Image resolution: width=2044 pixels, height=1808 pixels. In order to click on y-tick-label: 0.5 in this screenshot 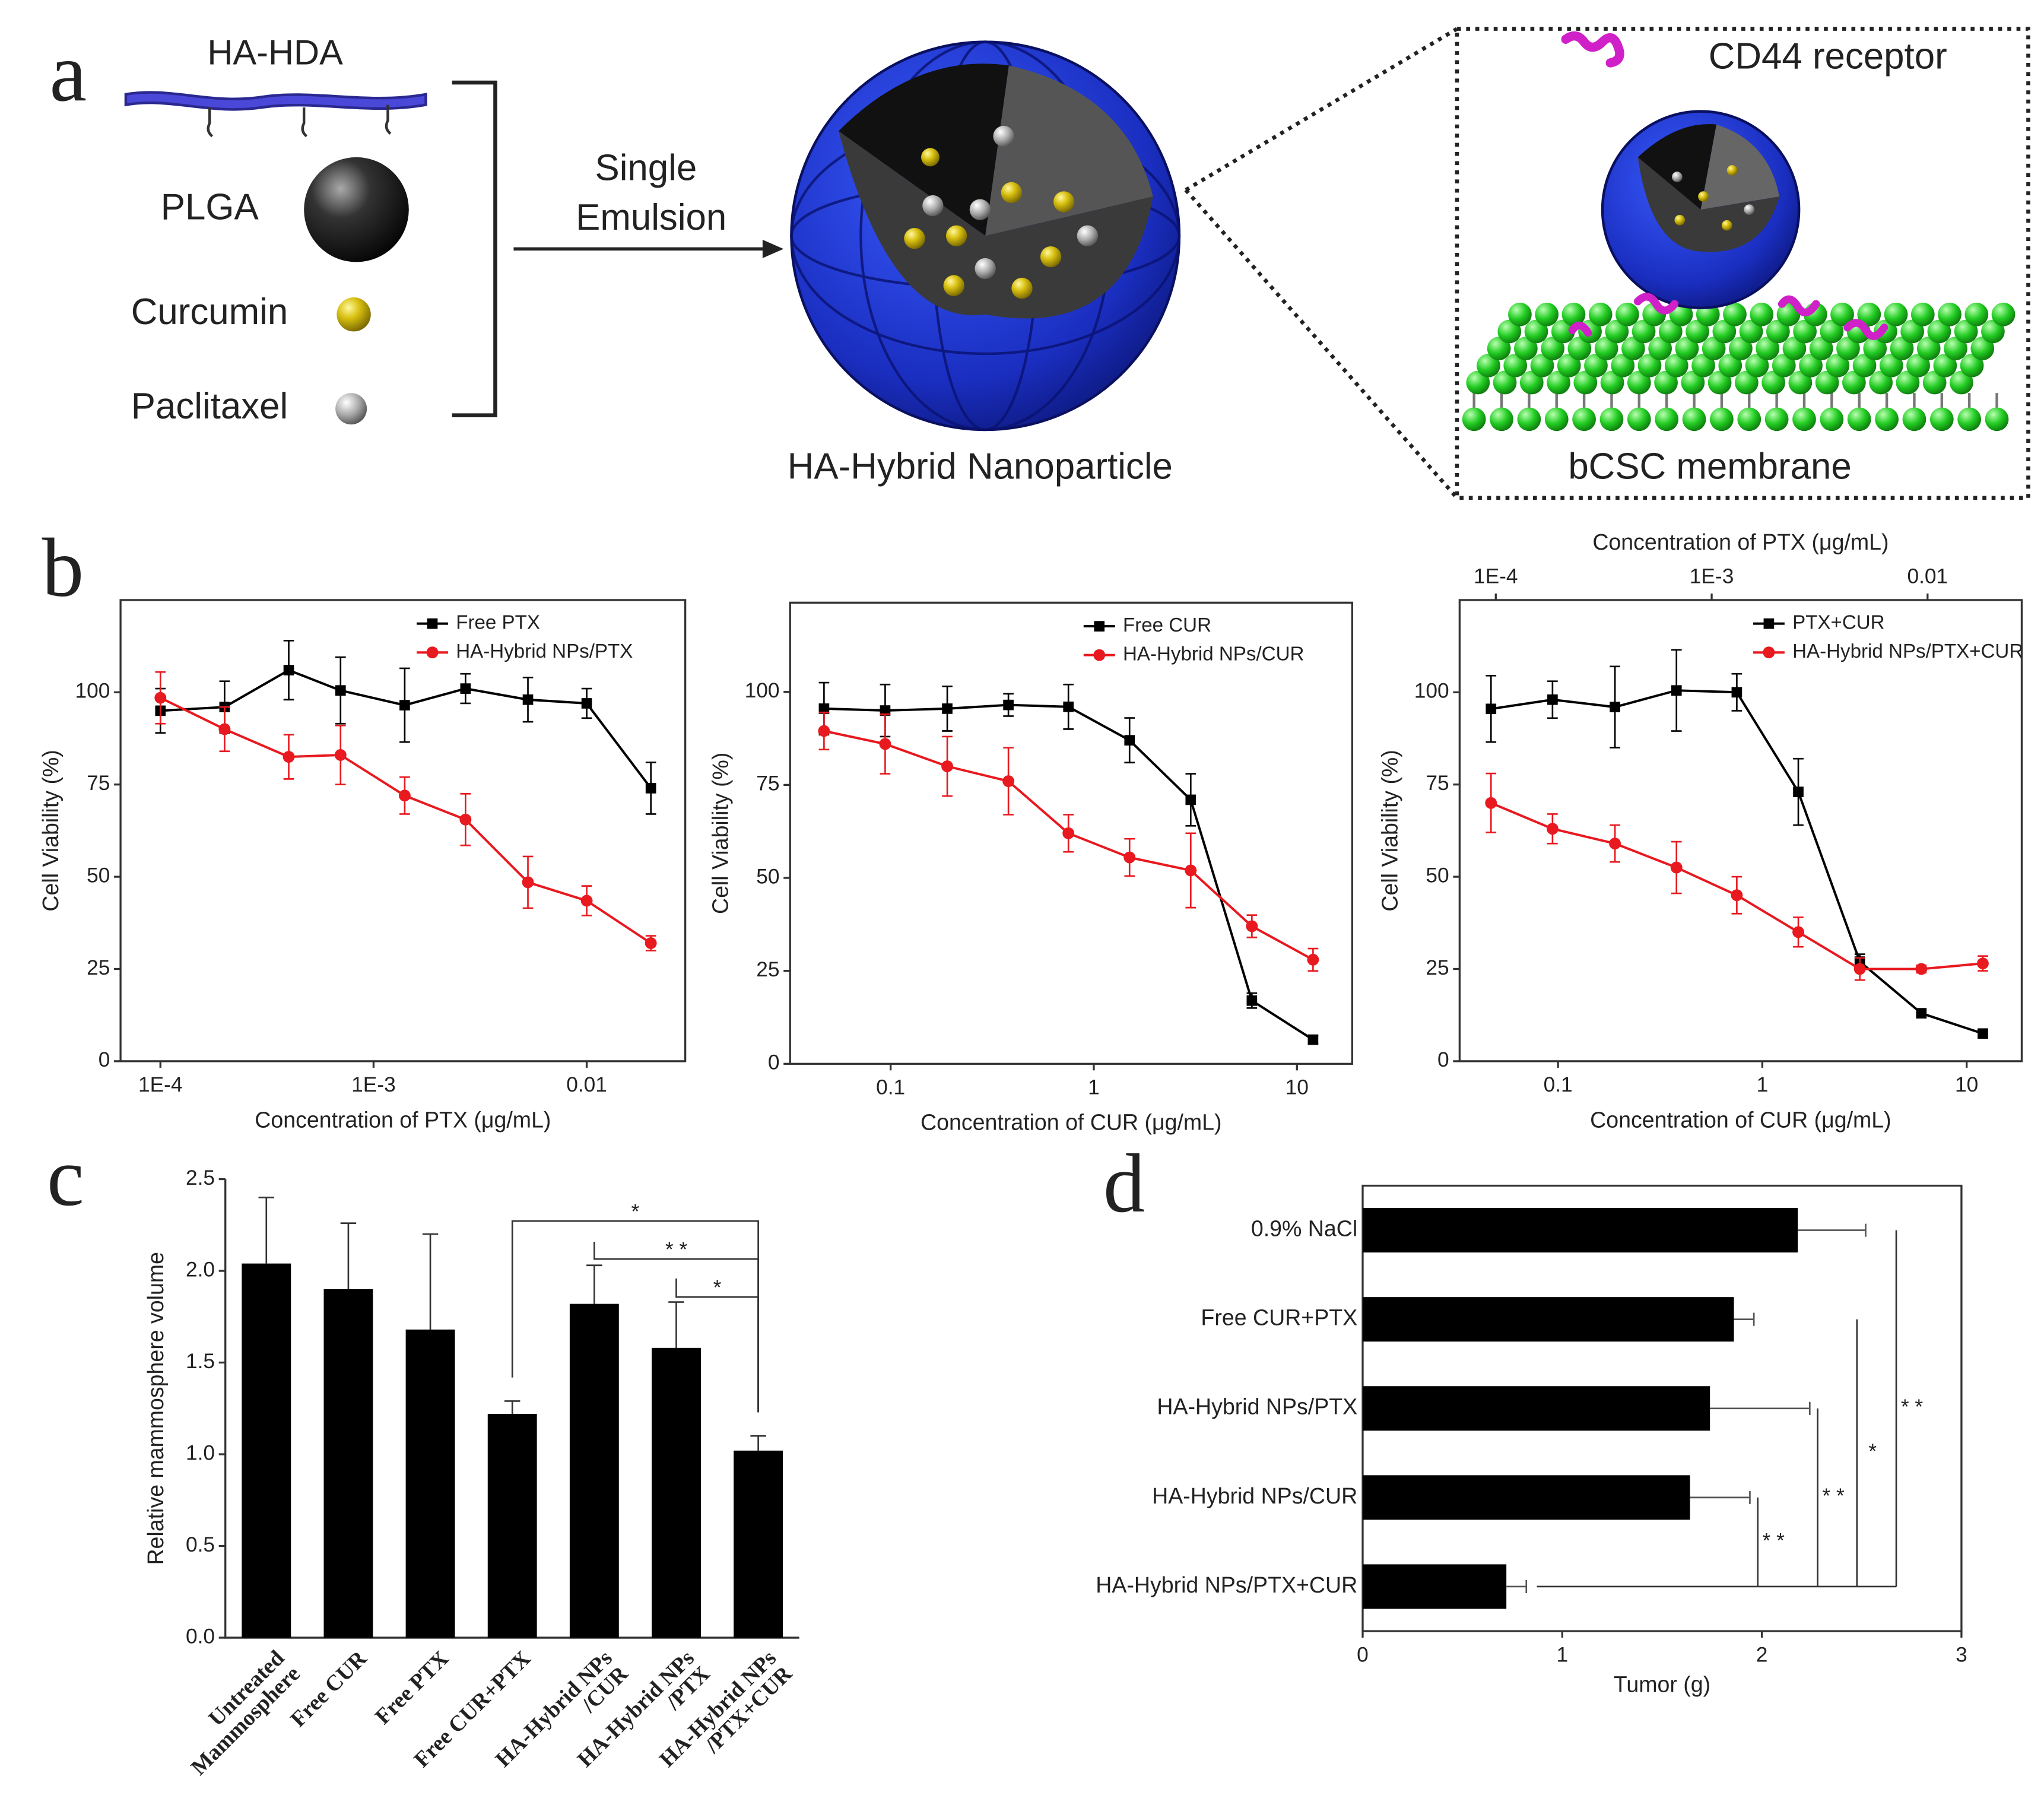, I will do `click(200, 1544)`.